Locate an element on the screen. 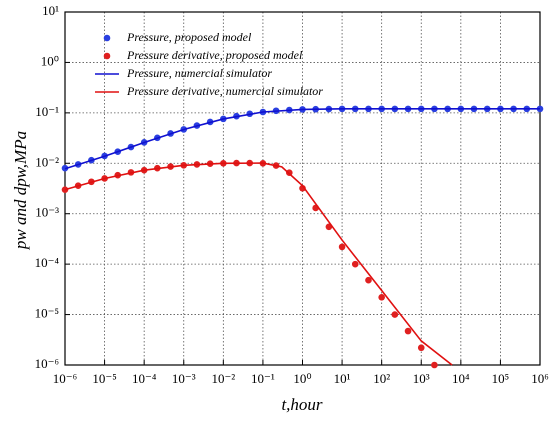 The width and height of the screenshot is (550, 425). y-tick-label: 10⁻⁶ is located at coordinates (47, 363).